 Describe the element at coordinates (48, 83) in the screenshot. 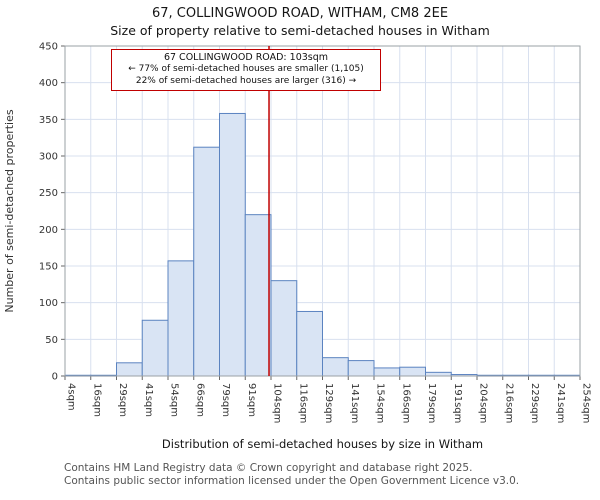

I see `y-tick-label: 400` at that location.